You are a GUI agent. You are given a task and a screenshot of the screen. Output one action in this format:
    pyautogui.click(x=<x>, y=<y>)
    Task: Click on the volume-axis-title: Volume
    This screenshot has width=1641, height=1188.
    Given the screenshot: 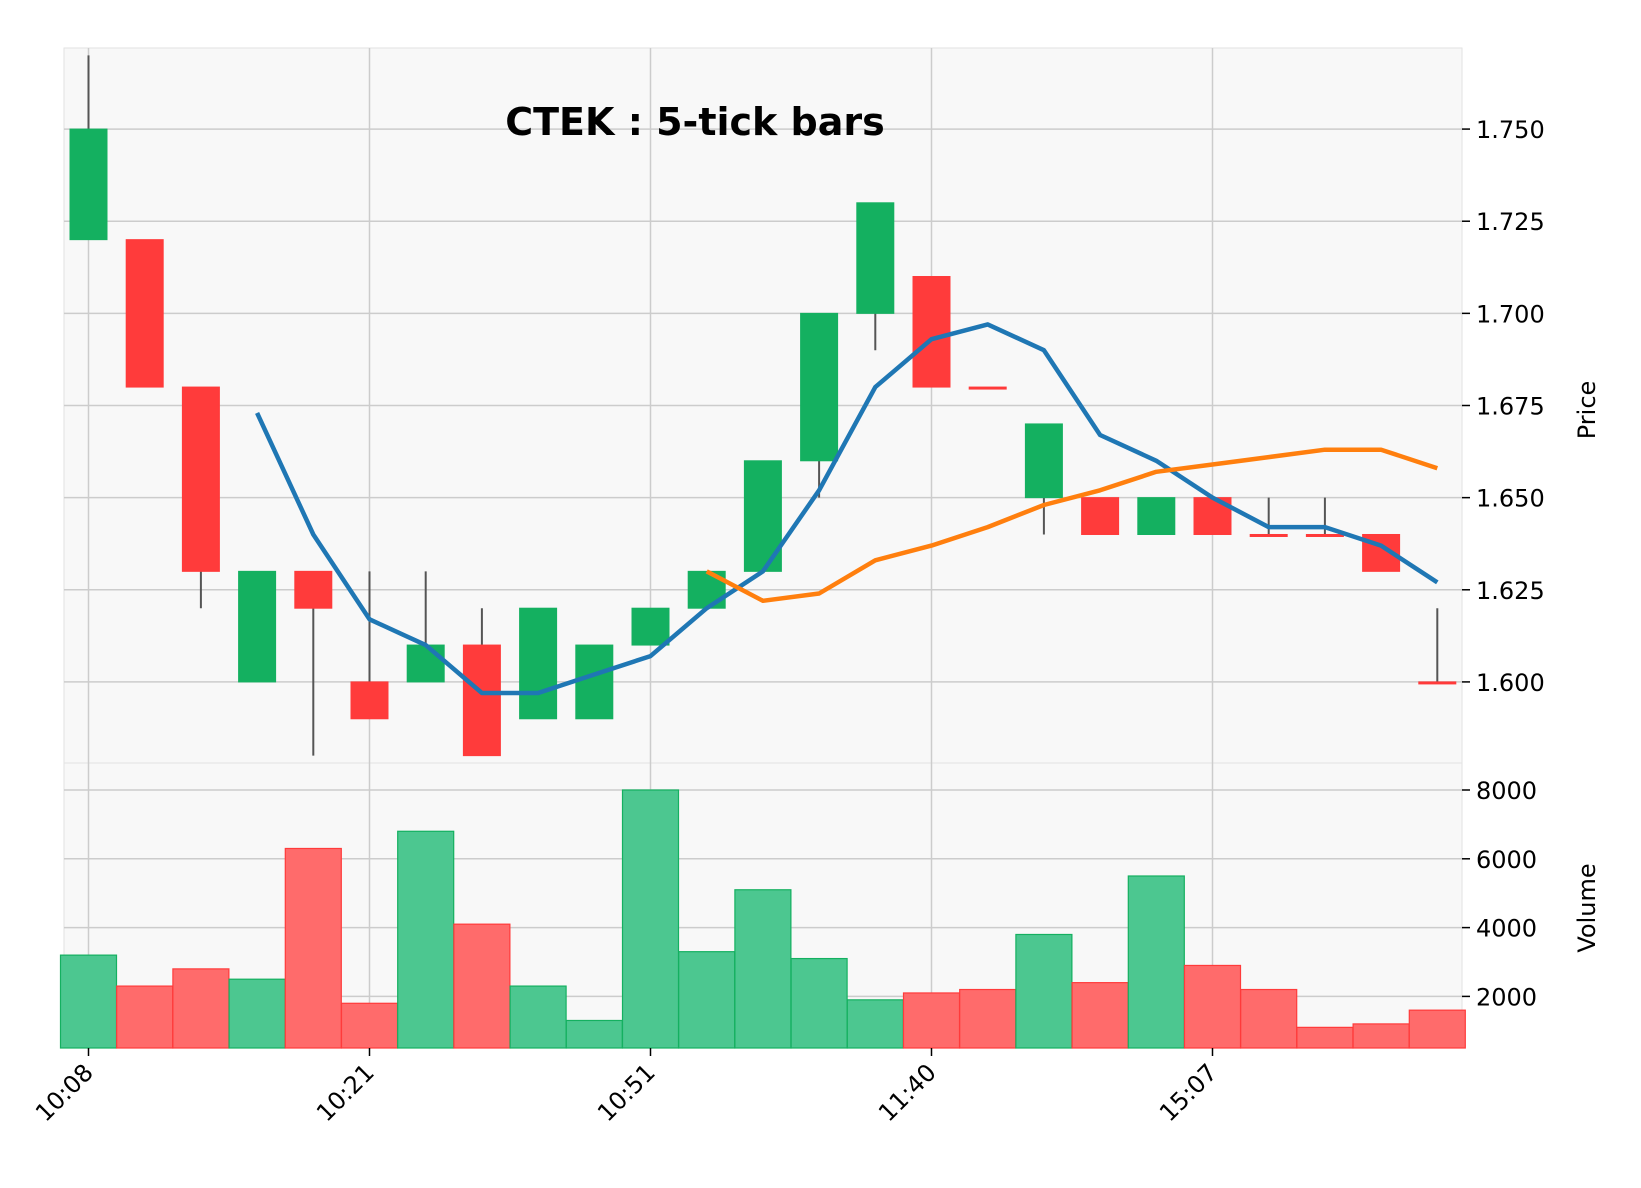 What is the action you would take?
    pyautogui.click(x=1587, y=907)
    